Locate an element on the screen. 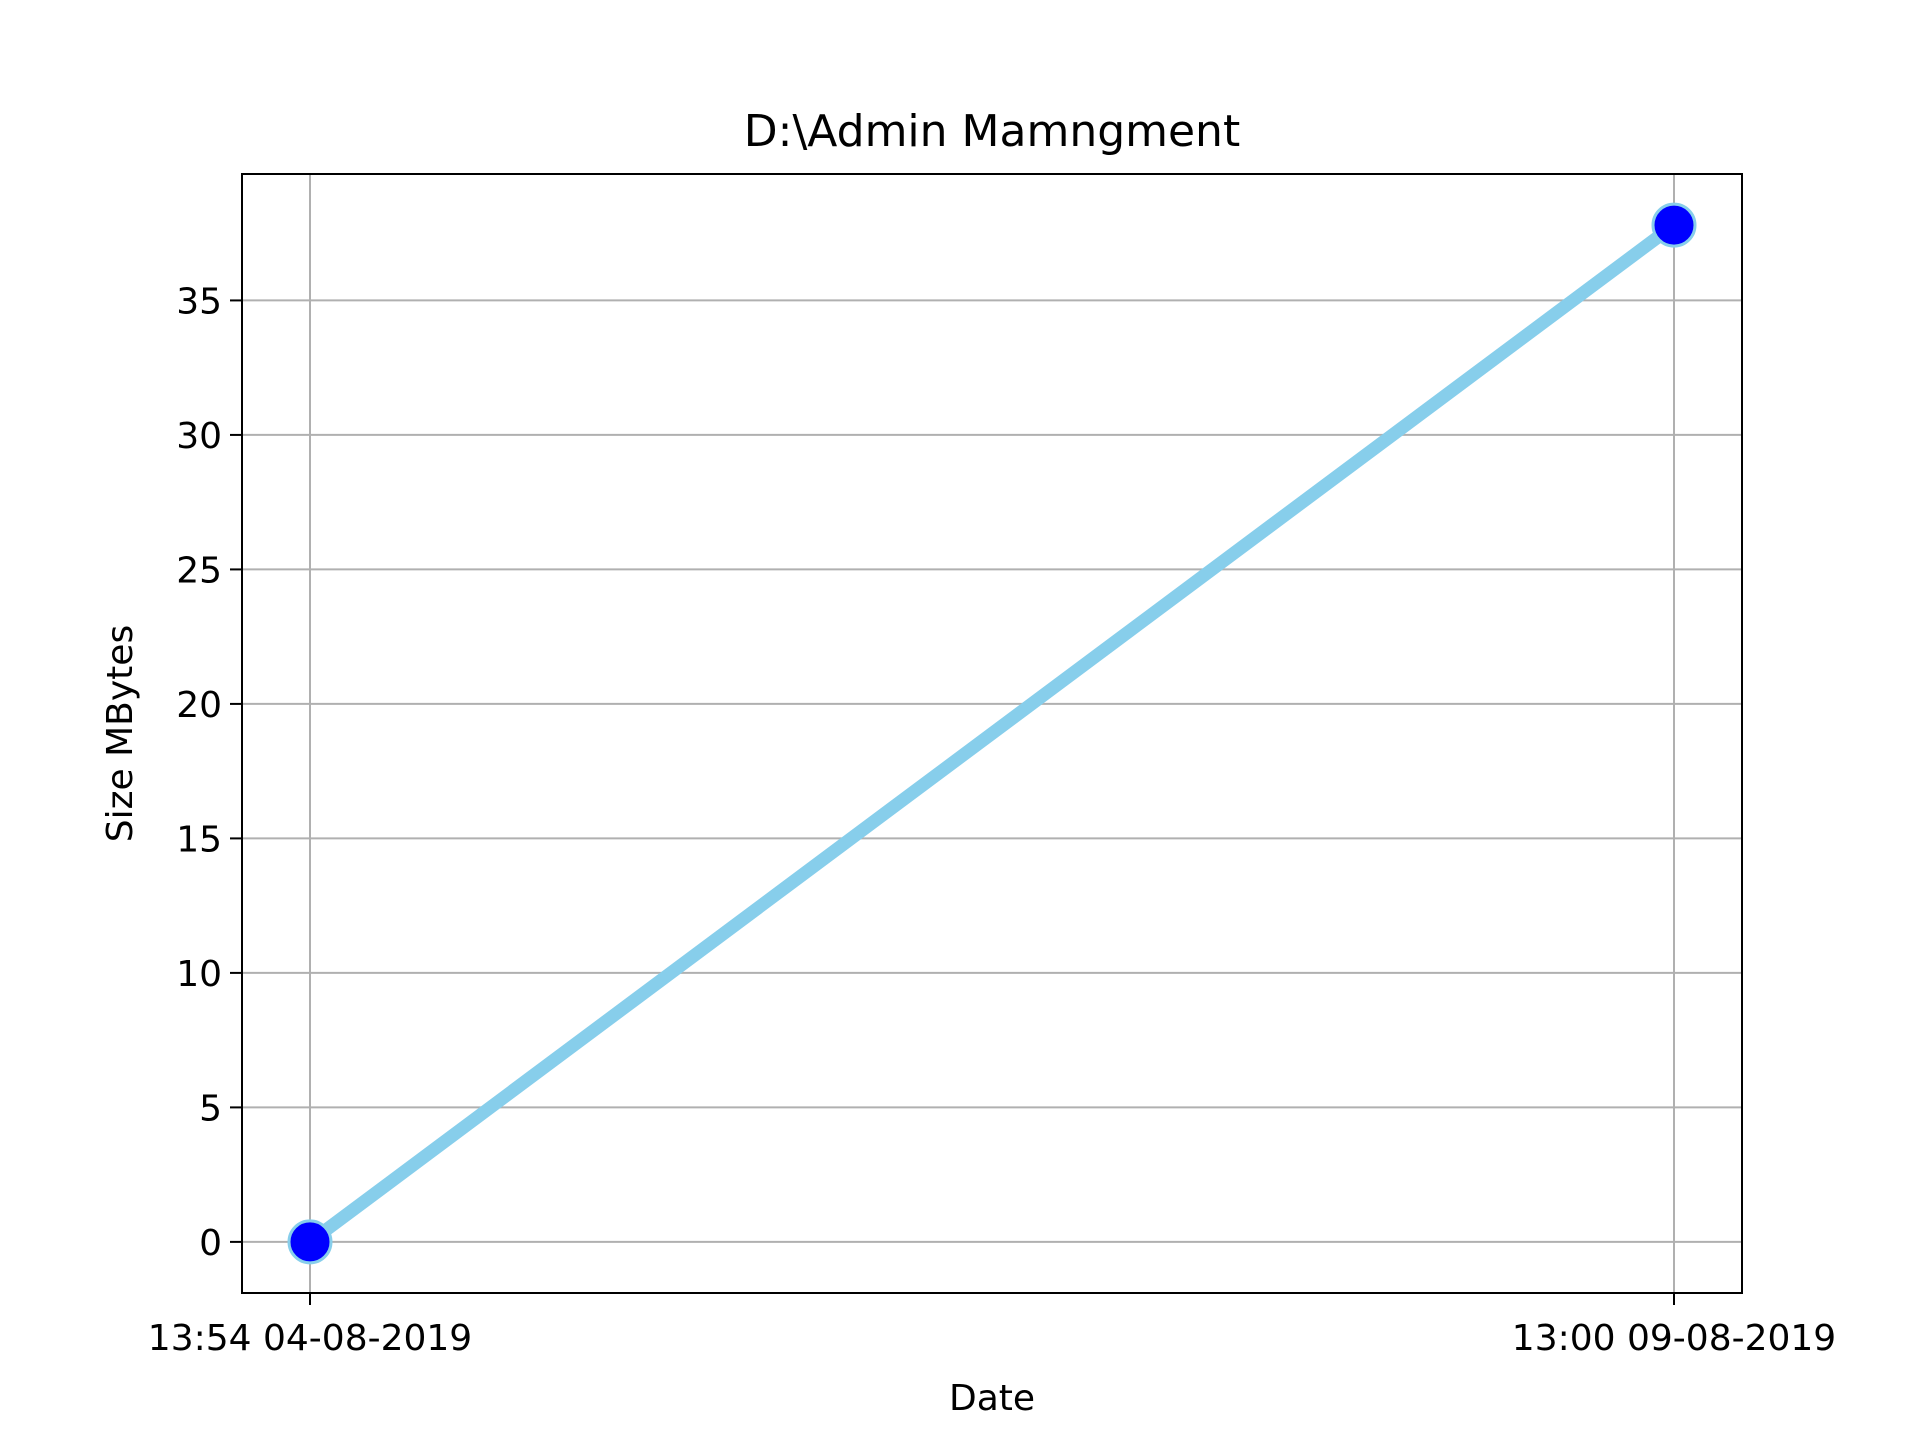  x-axis-label: Date is located at coordinates (992, 1398).